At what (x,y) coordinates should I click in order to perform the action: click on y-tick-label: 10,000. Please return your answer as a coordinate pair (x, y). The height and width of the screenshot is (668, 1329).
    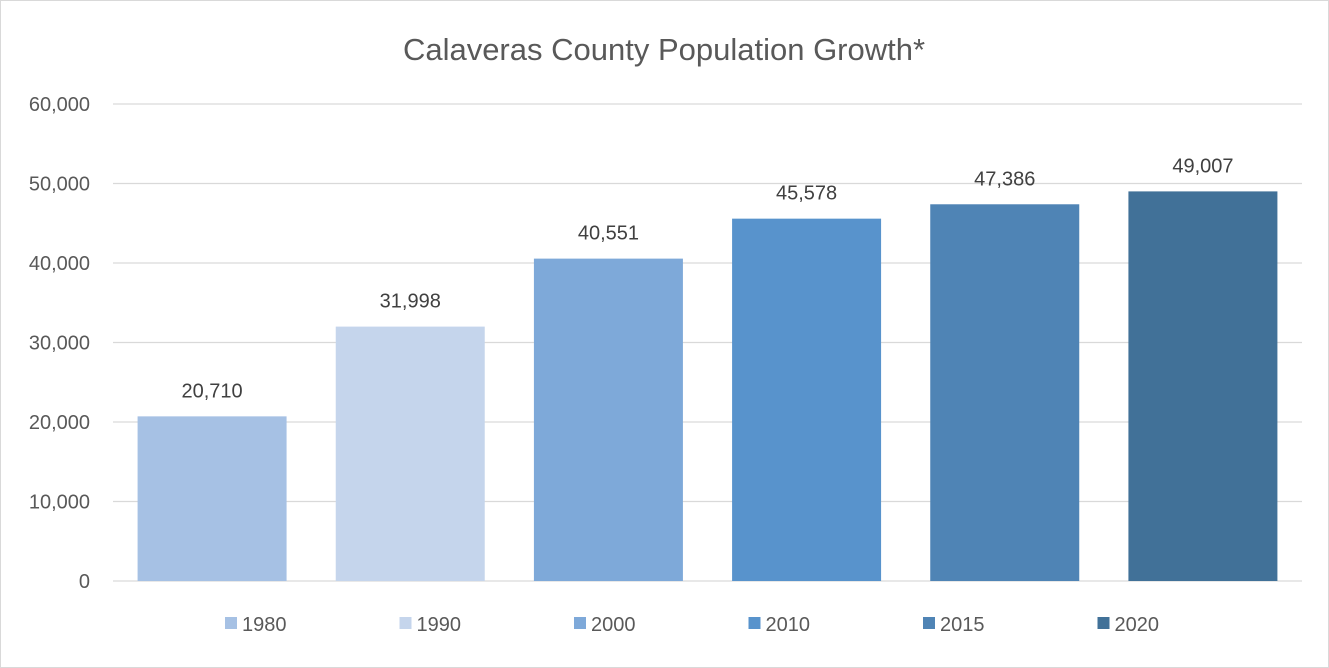
    Looking at the image, I should click on (59, 503).